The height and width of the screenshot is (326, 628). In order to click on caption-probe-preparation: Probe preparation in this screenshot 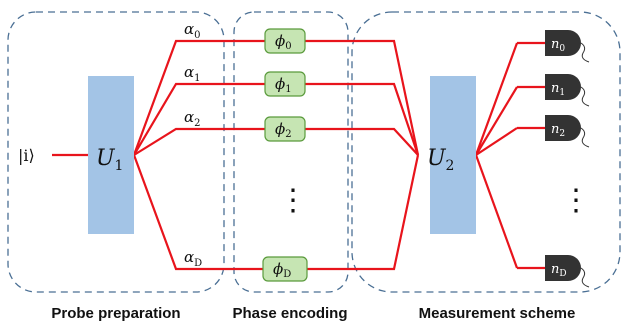, I will do `click(115, 313)`.